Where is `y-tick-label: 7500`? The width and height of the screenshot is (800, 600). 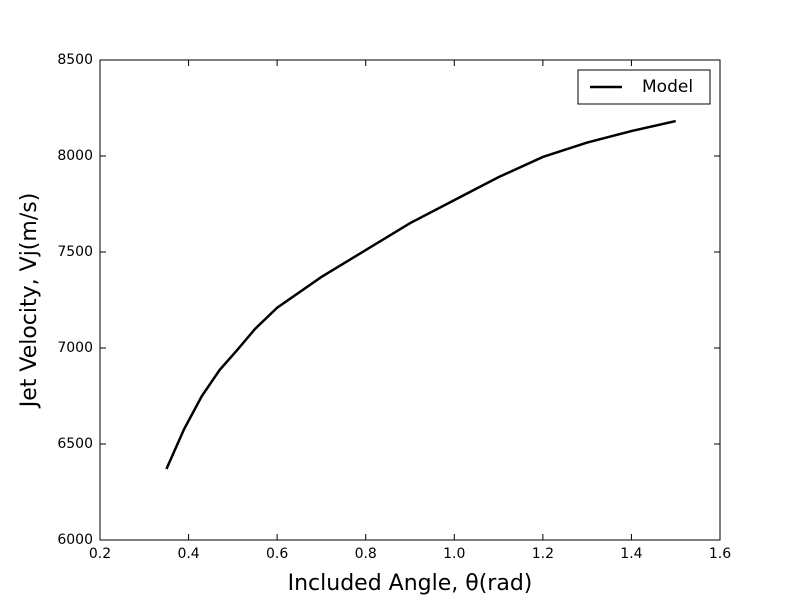 y-tick-label: 7500 is located at coordinates (75, 252).